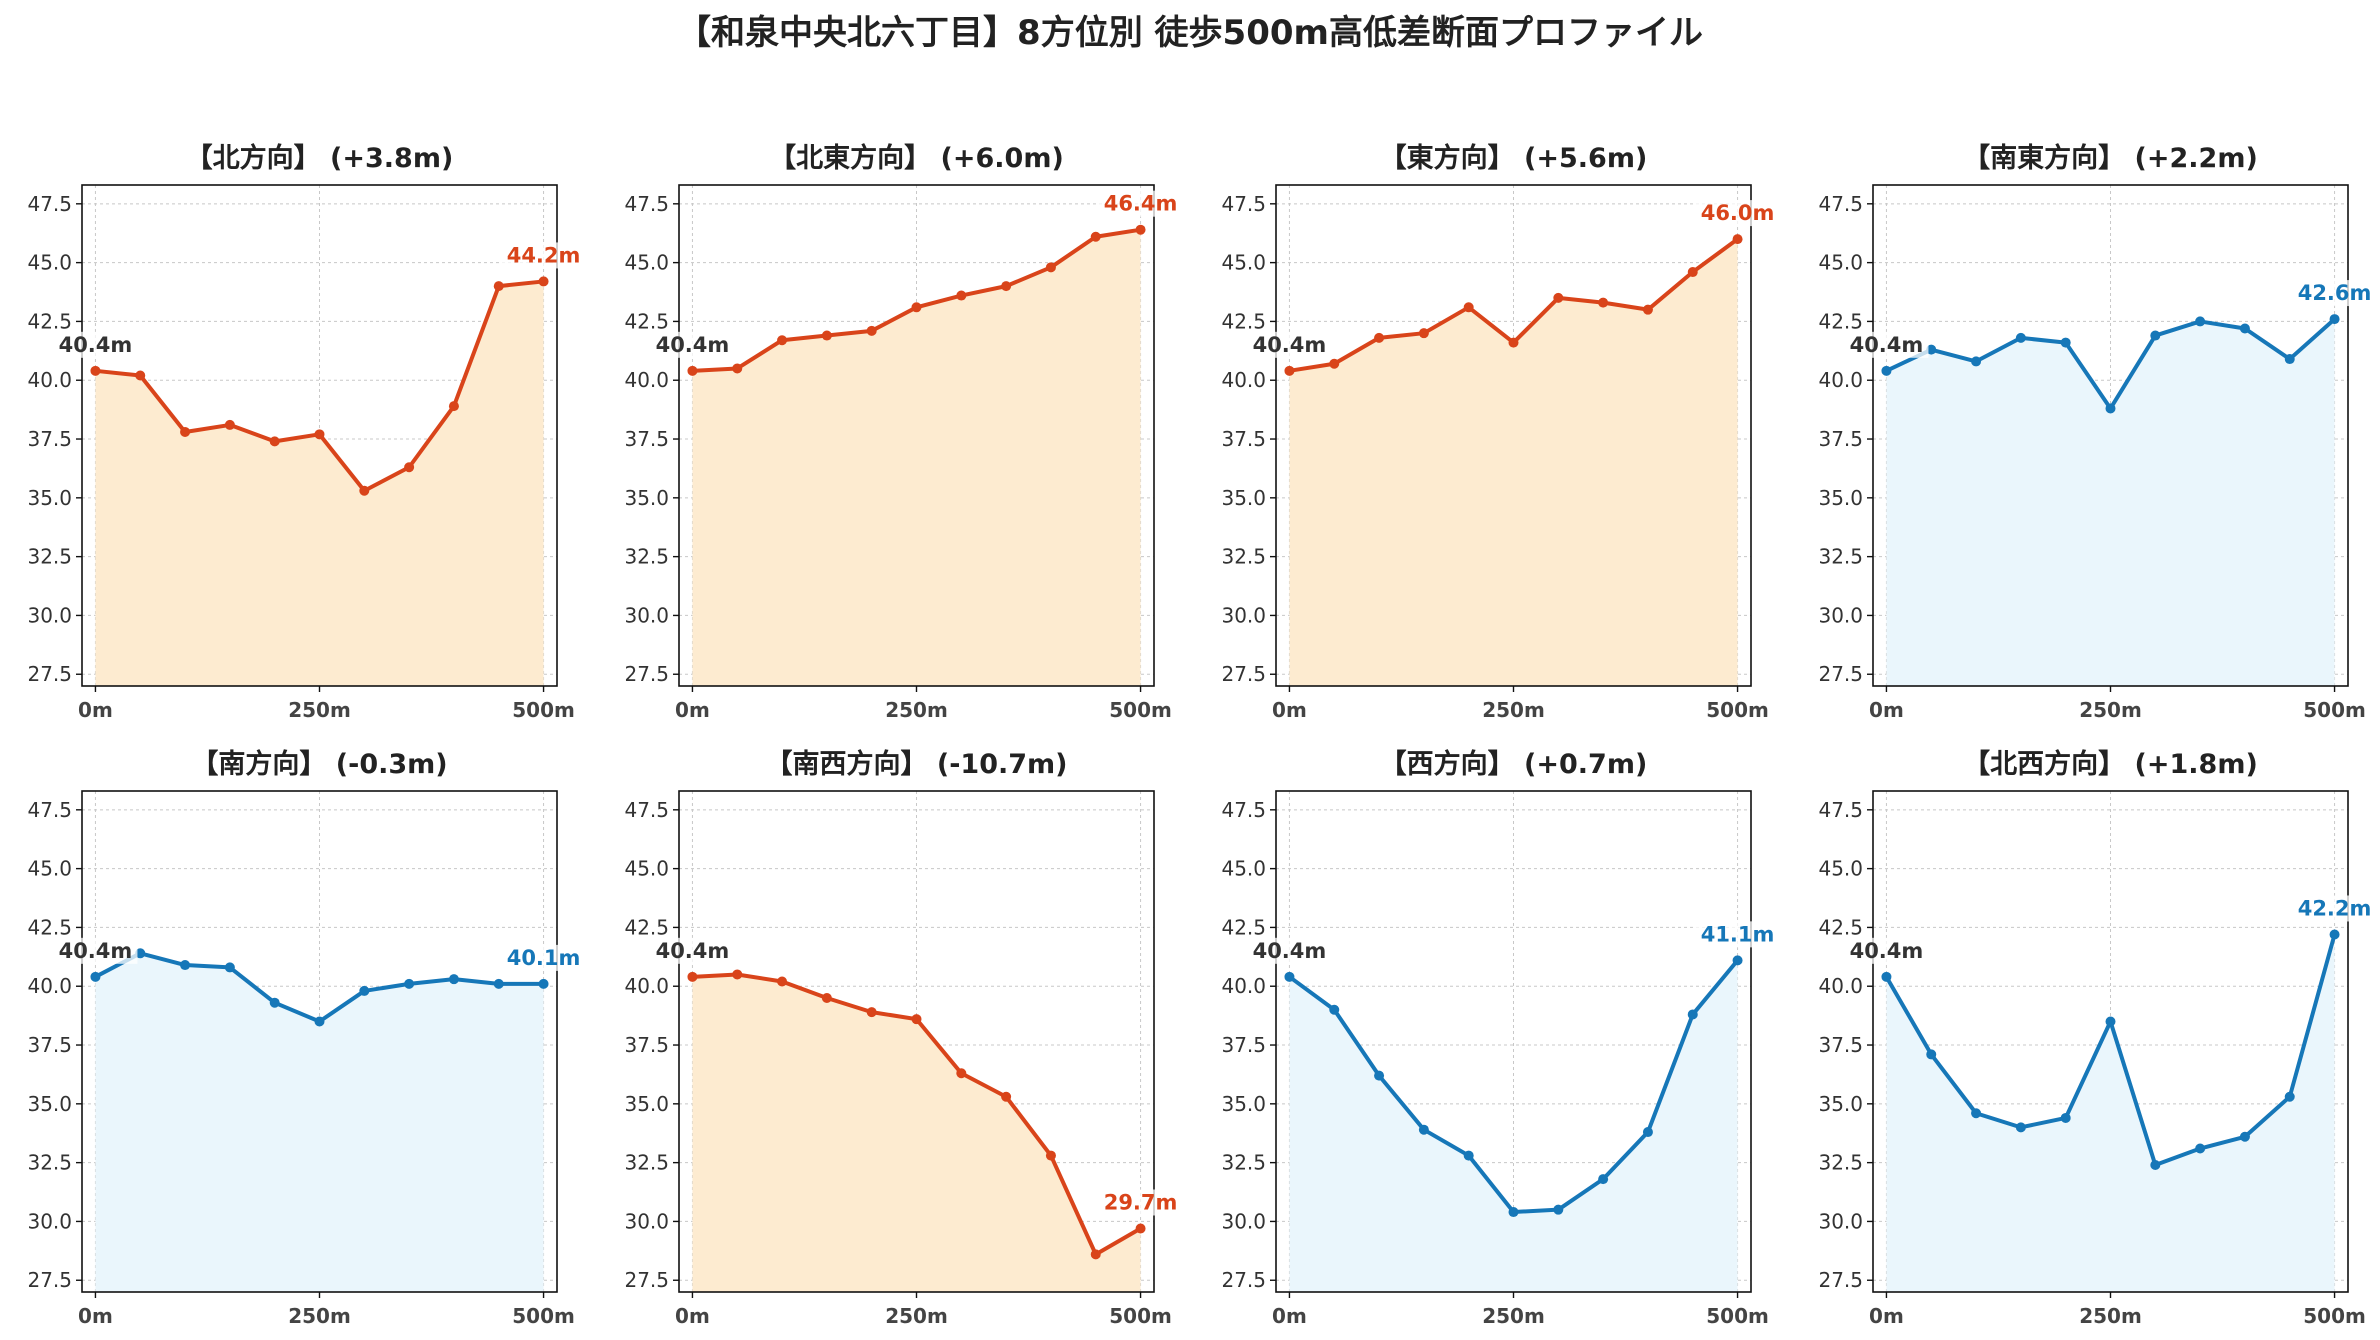 Image resolution: width=2380 pixels, height=1340 pixels. What do you see at coordinates (320, 158) in the screenshot?
I see `panel-title: 【北方向】 (+3.8m)` at bounding box center [320, 158].